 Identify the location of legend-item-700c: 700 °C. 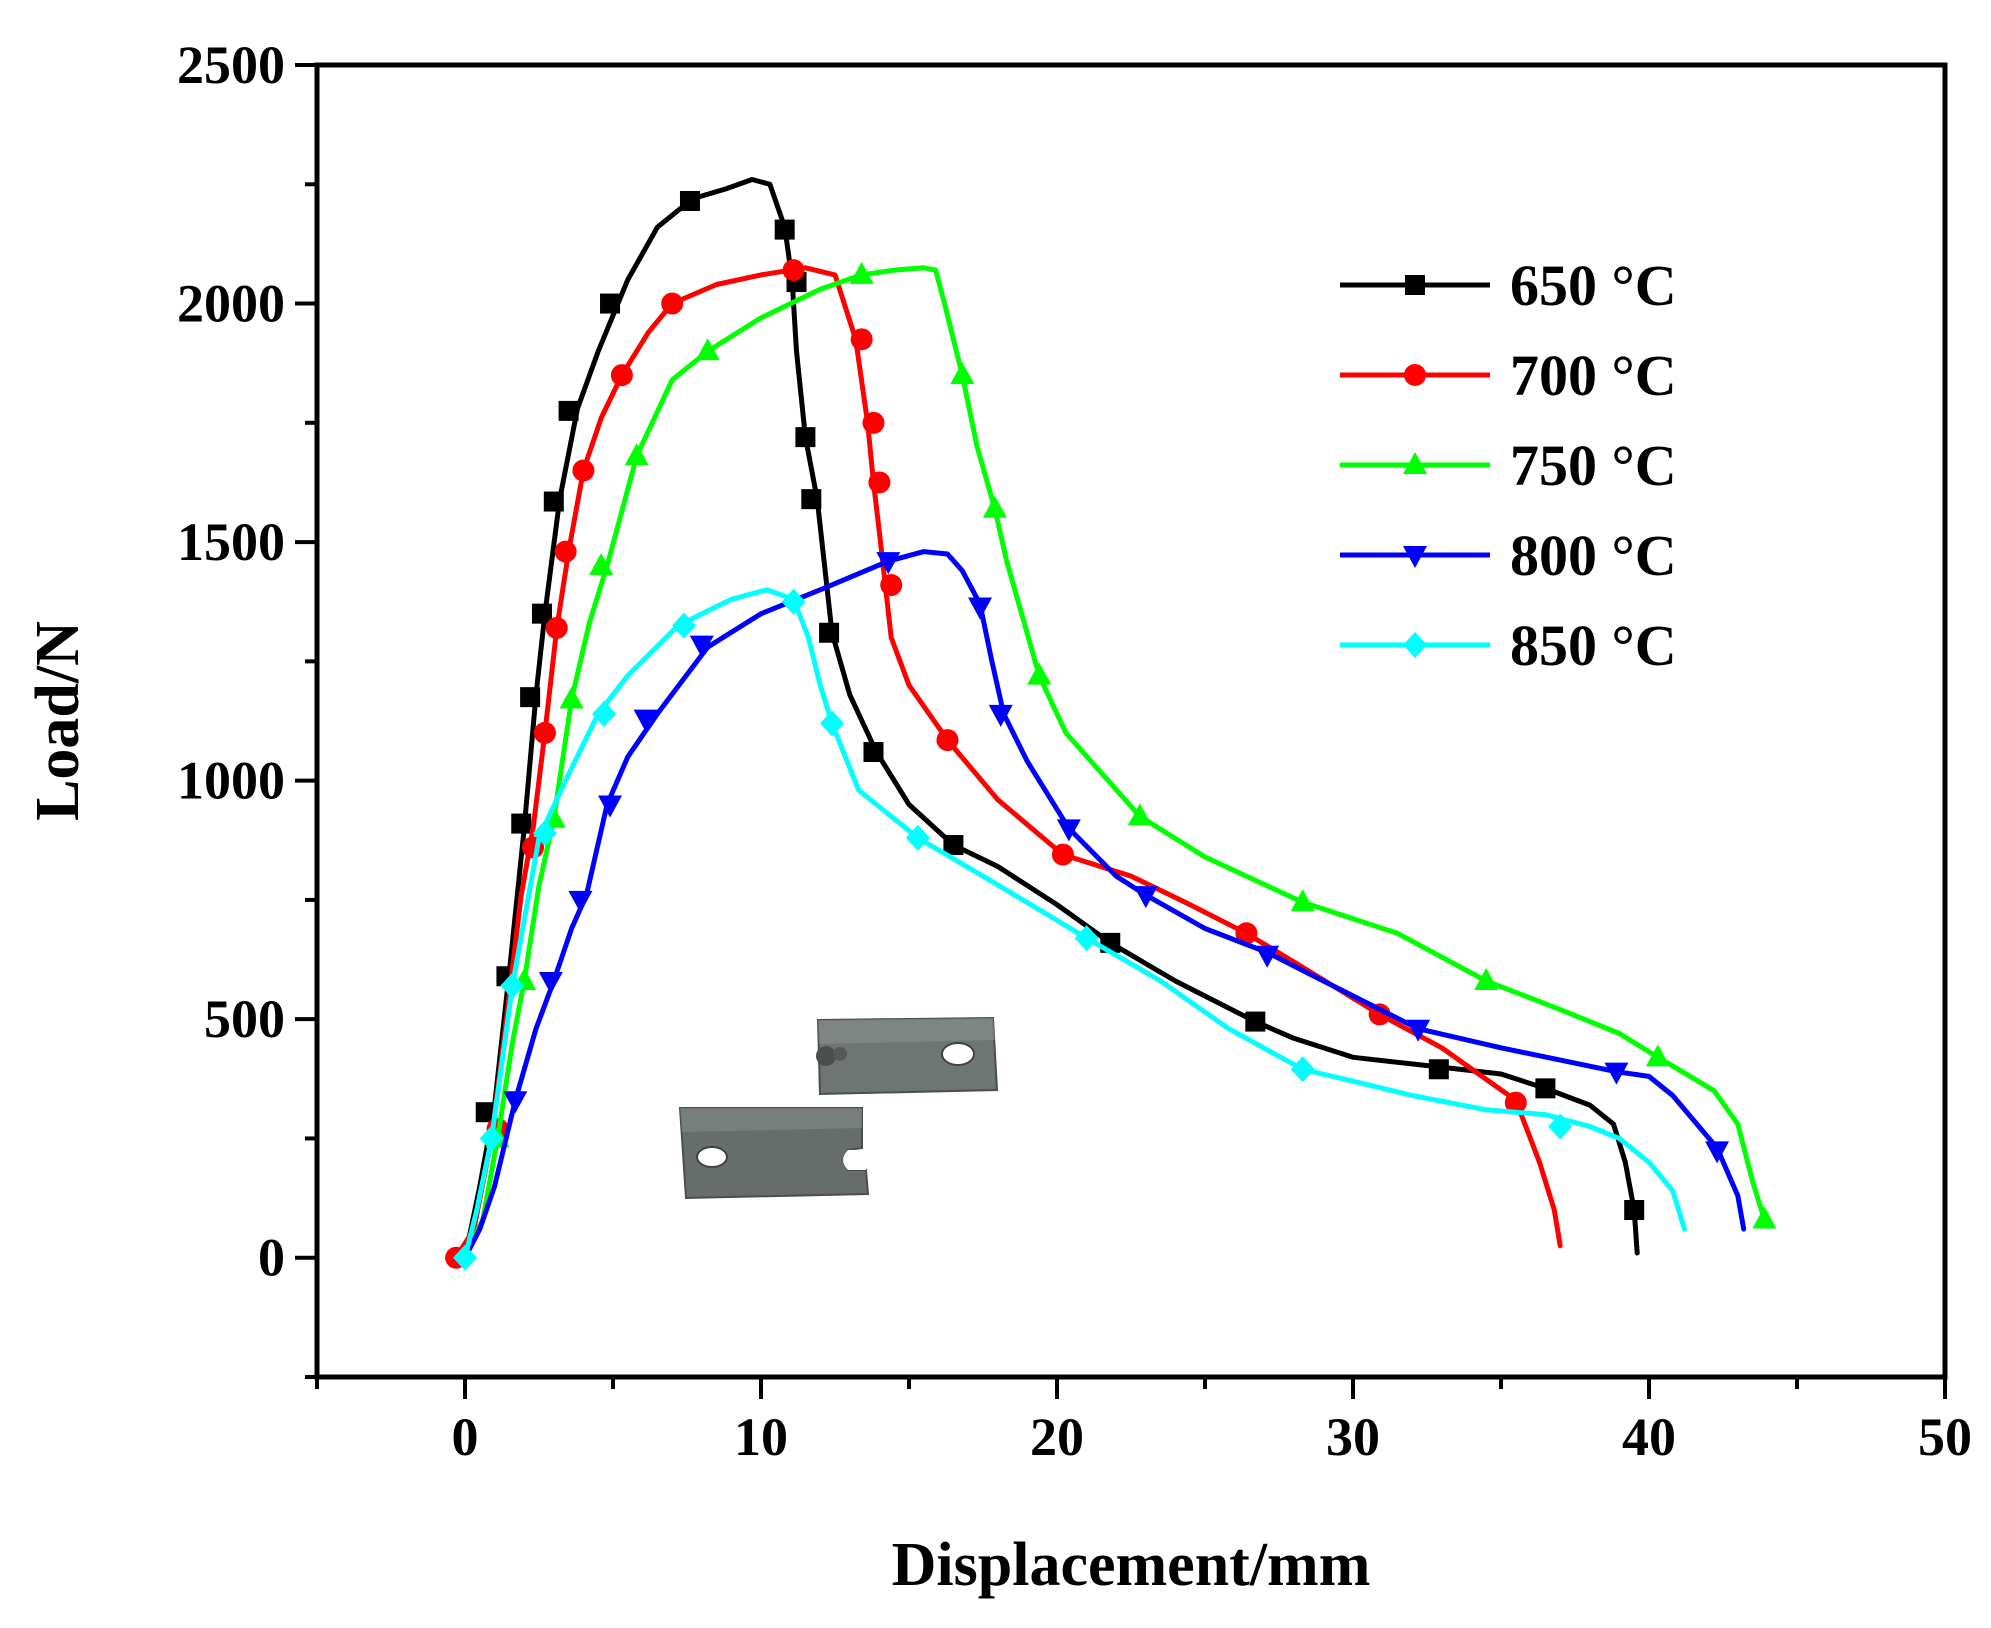
(1508, 375).